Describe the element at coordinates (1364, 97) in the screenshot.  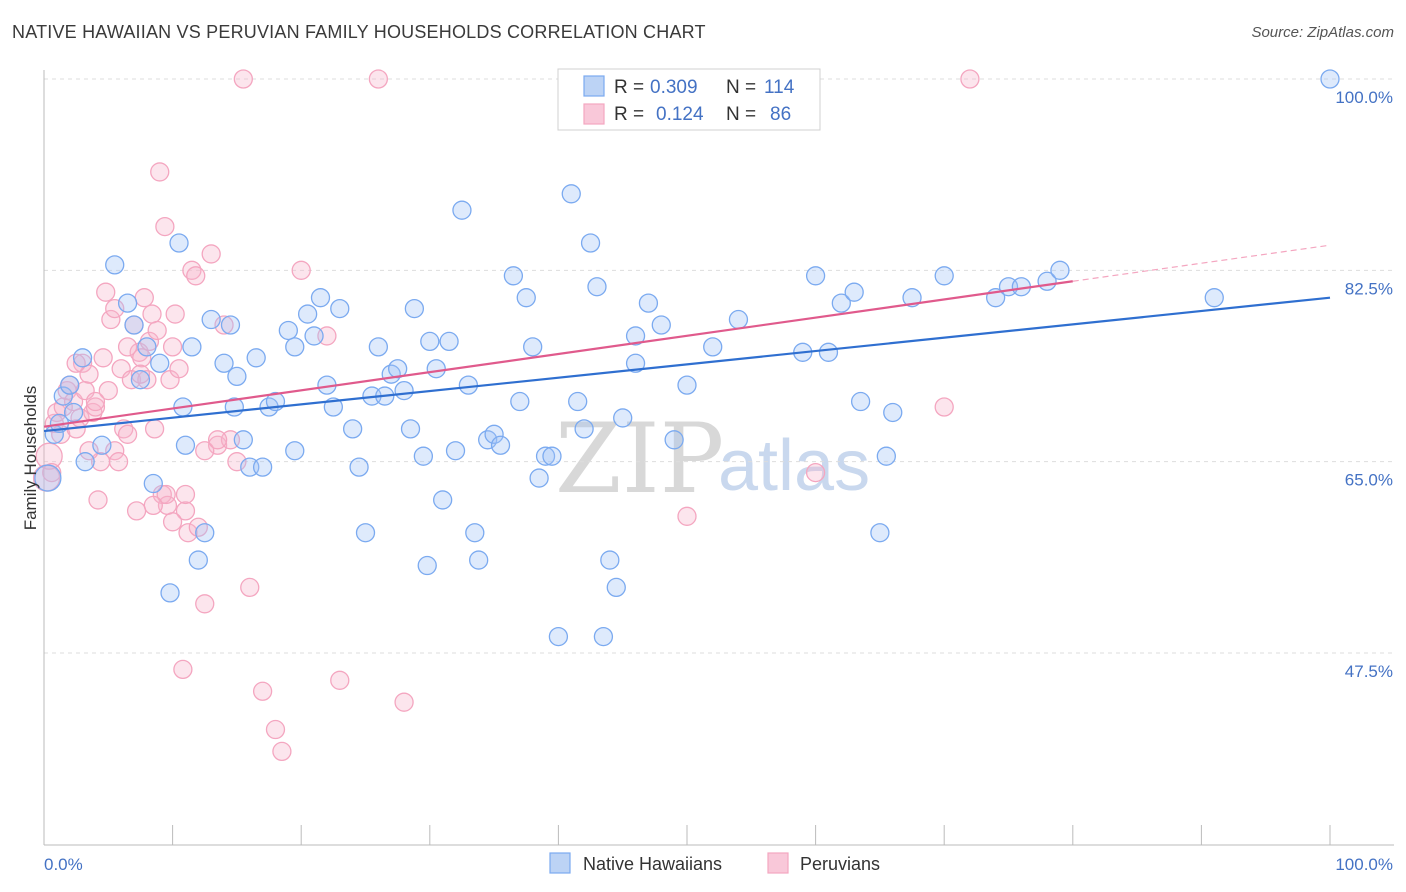
I see `y-tick-label-3: 100.0%` at that location.